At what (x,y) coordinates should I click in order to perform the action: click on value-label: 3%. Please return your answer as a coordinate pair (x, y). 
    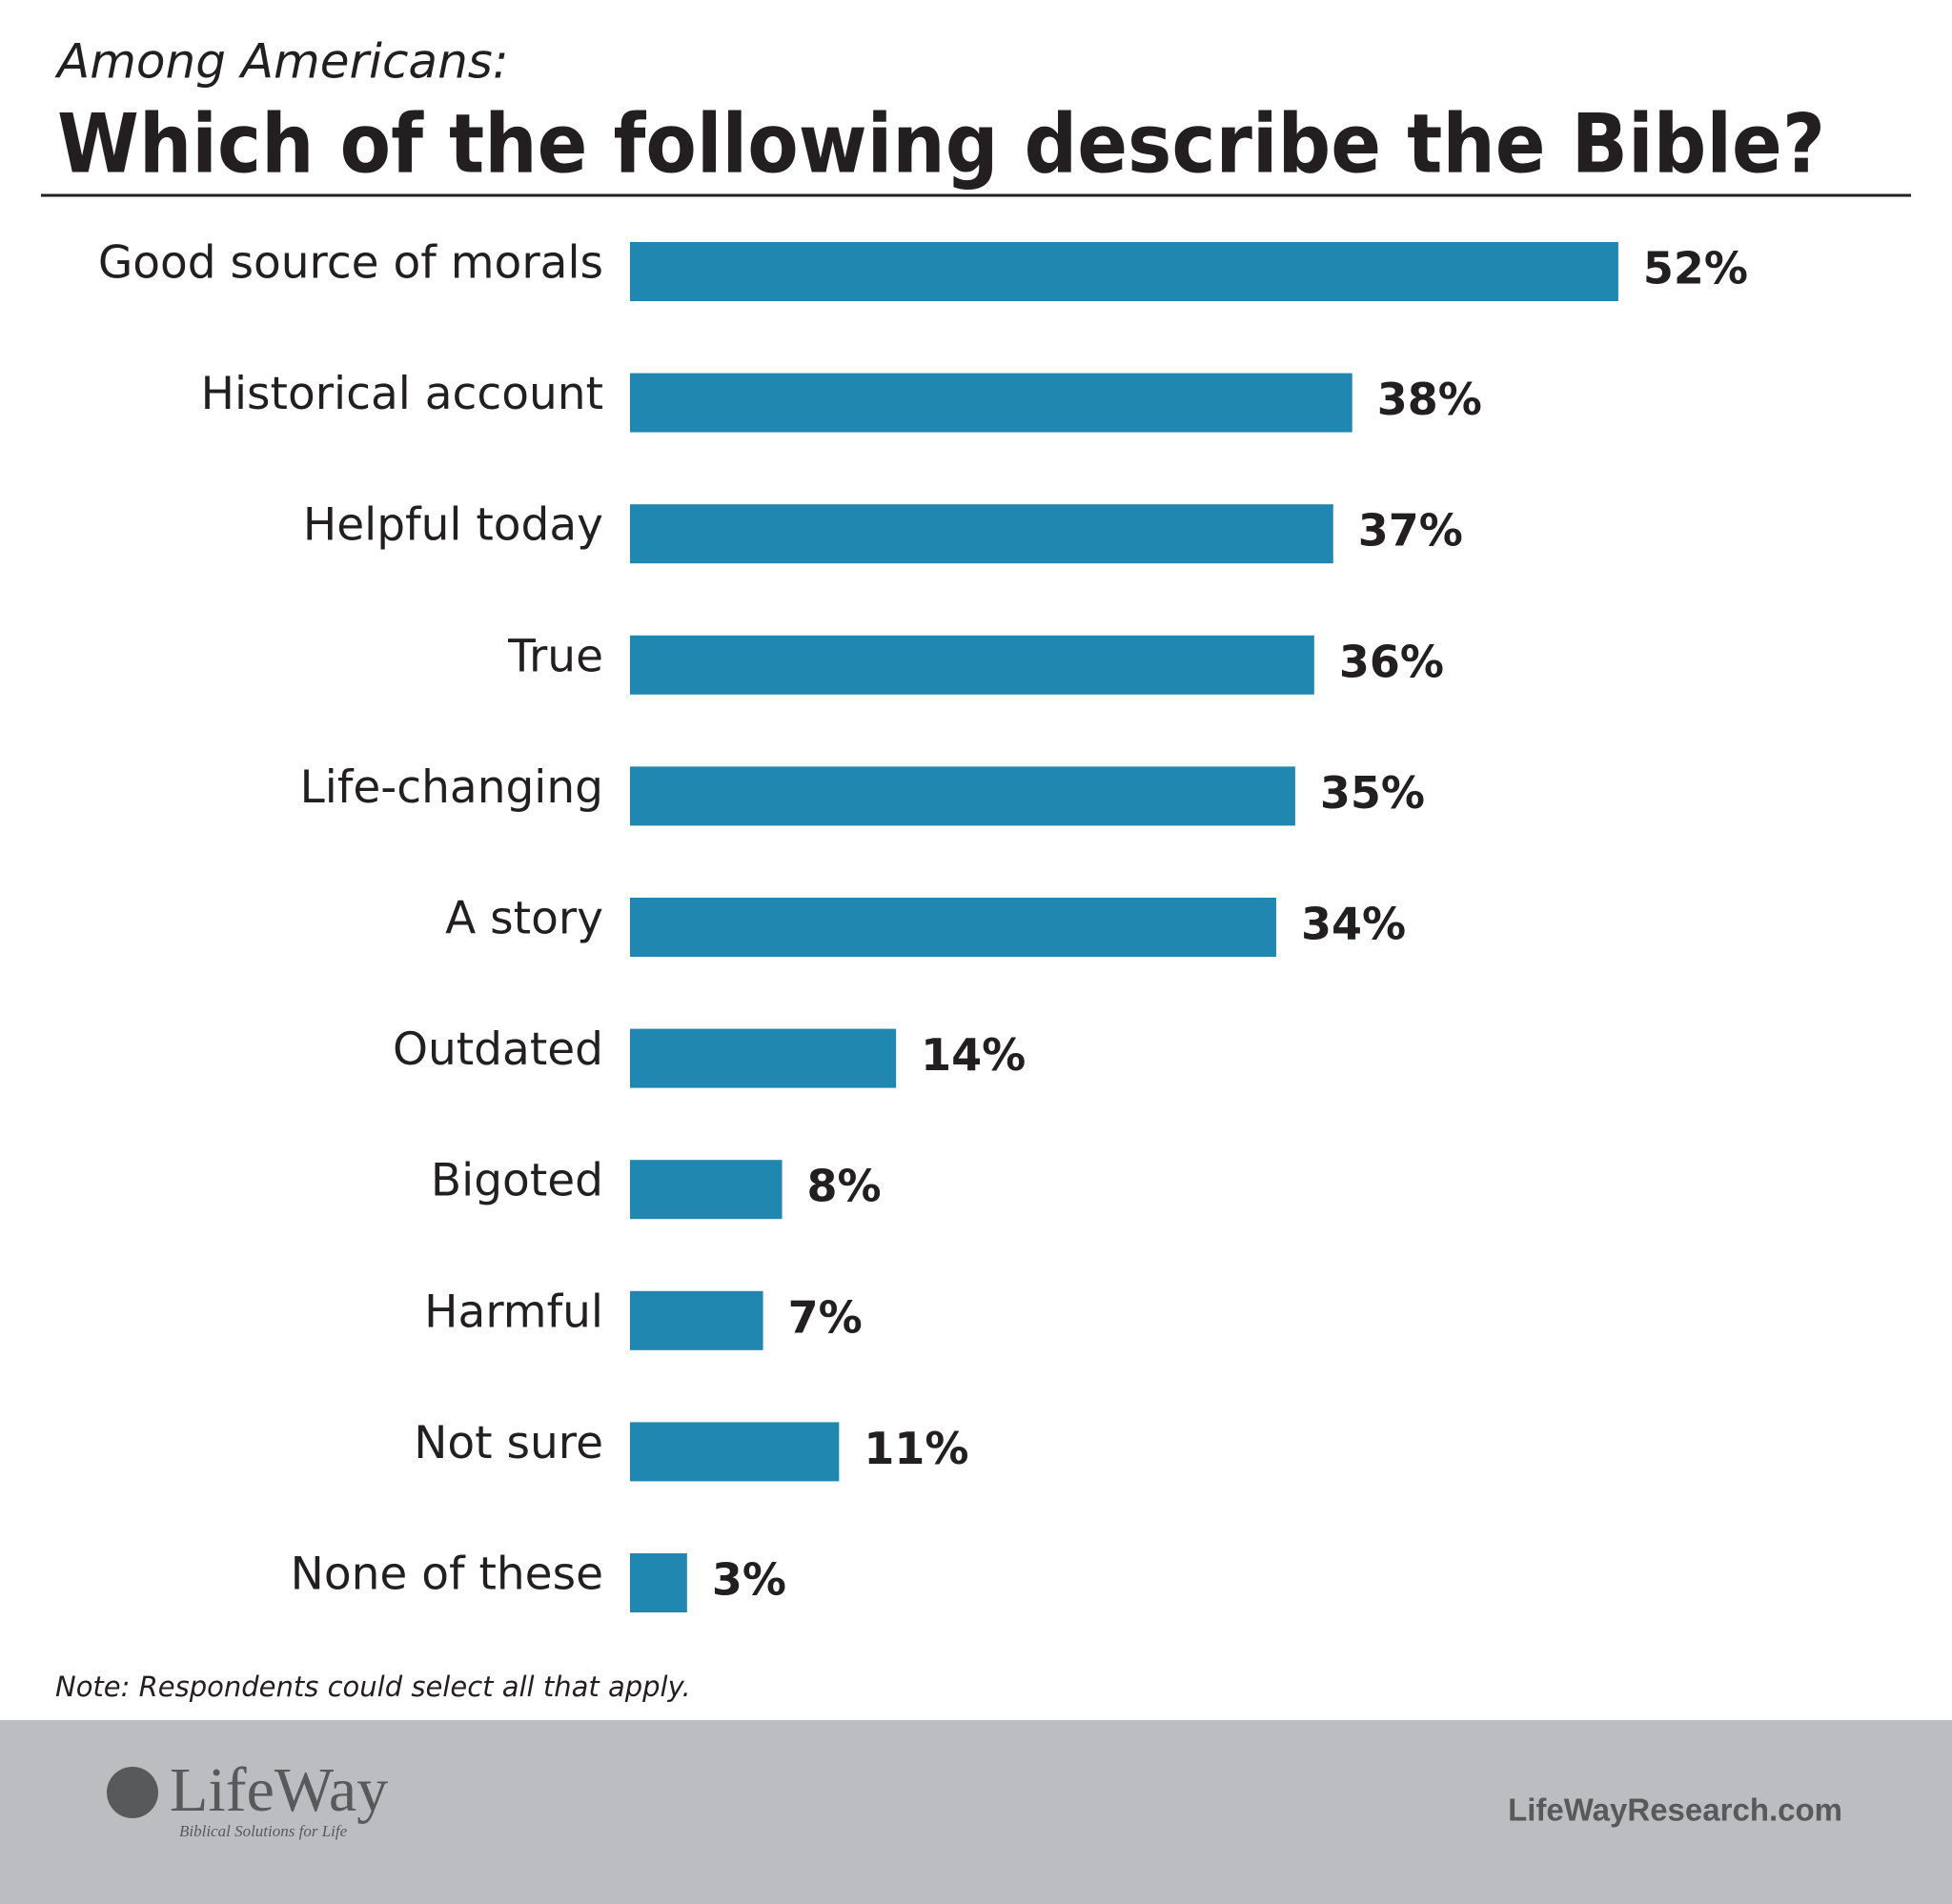
    Looking at the image, I should click on (749, 1580).